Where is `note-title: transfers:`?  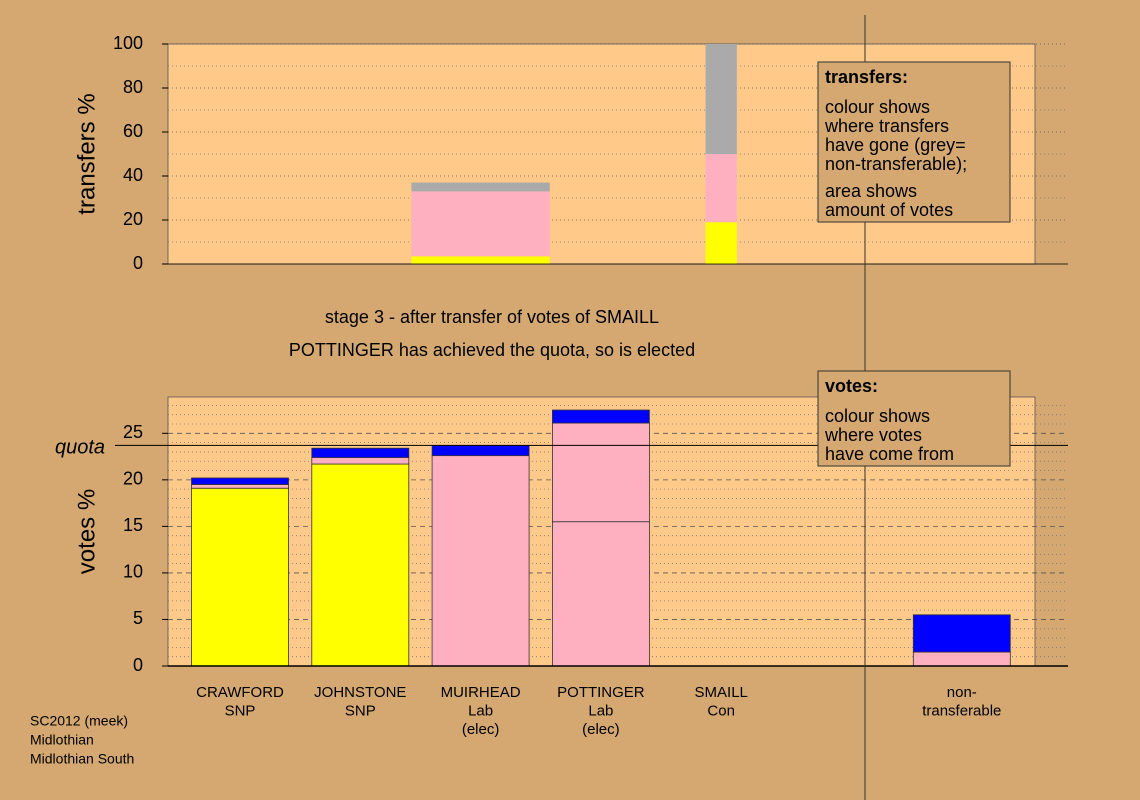
note-title: transfers: is located at coordinates (866, 77).